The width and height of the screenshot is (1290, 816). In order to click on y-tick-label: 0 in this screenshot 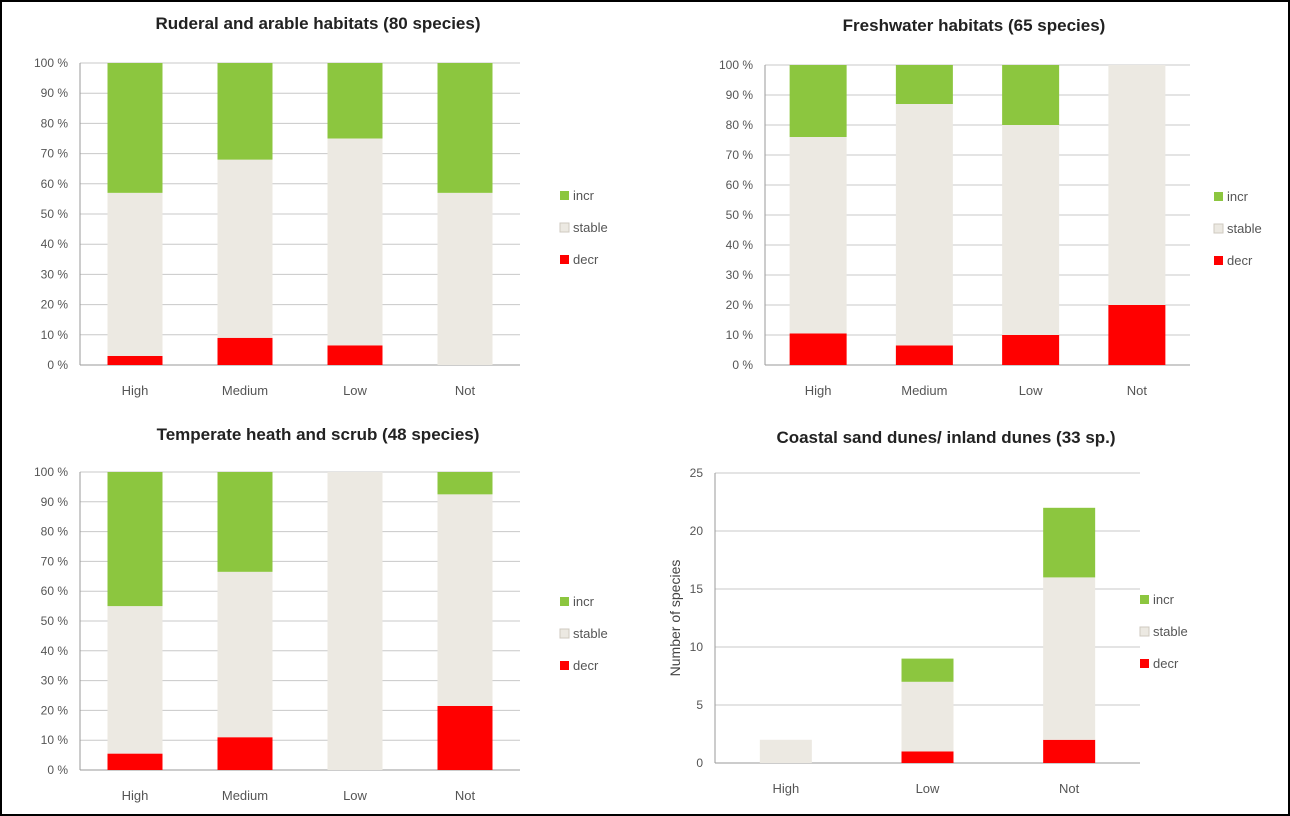, I will do `click(699, 763)`.